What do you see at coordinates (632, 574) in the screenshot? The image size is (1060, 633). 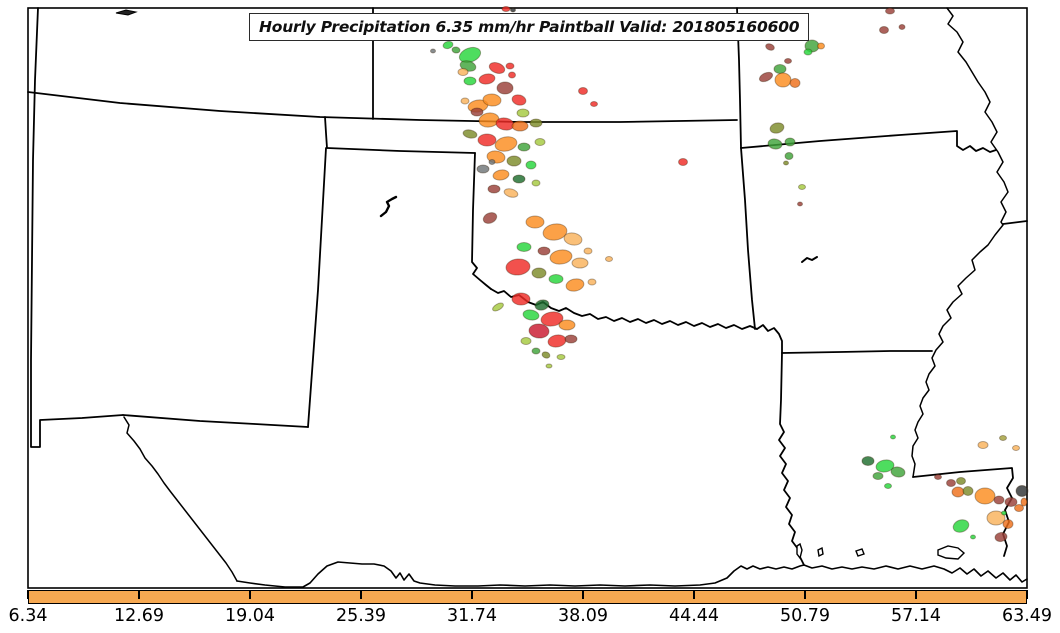 I see `coastline` at bounding box center [632, 574].